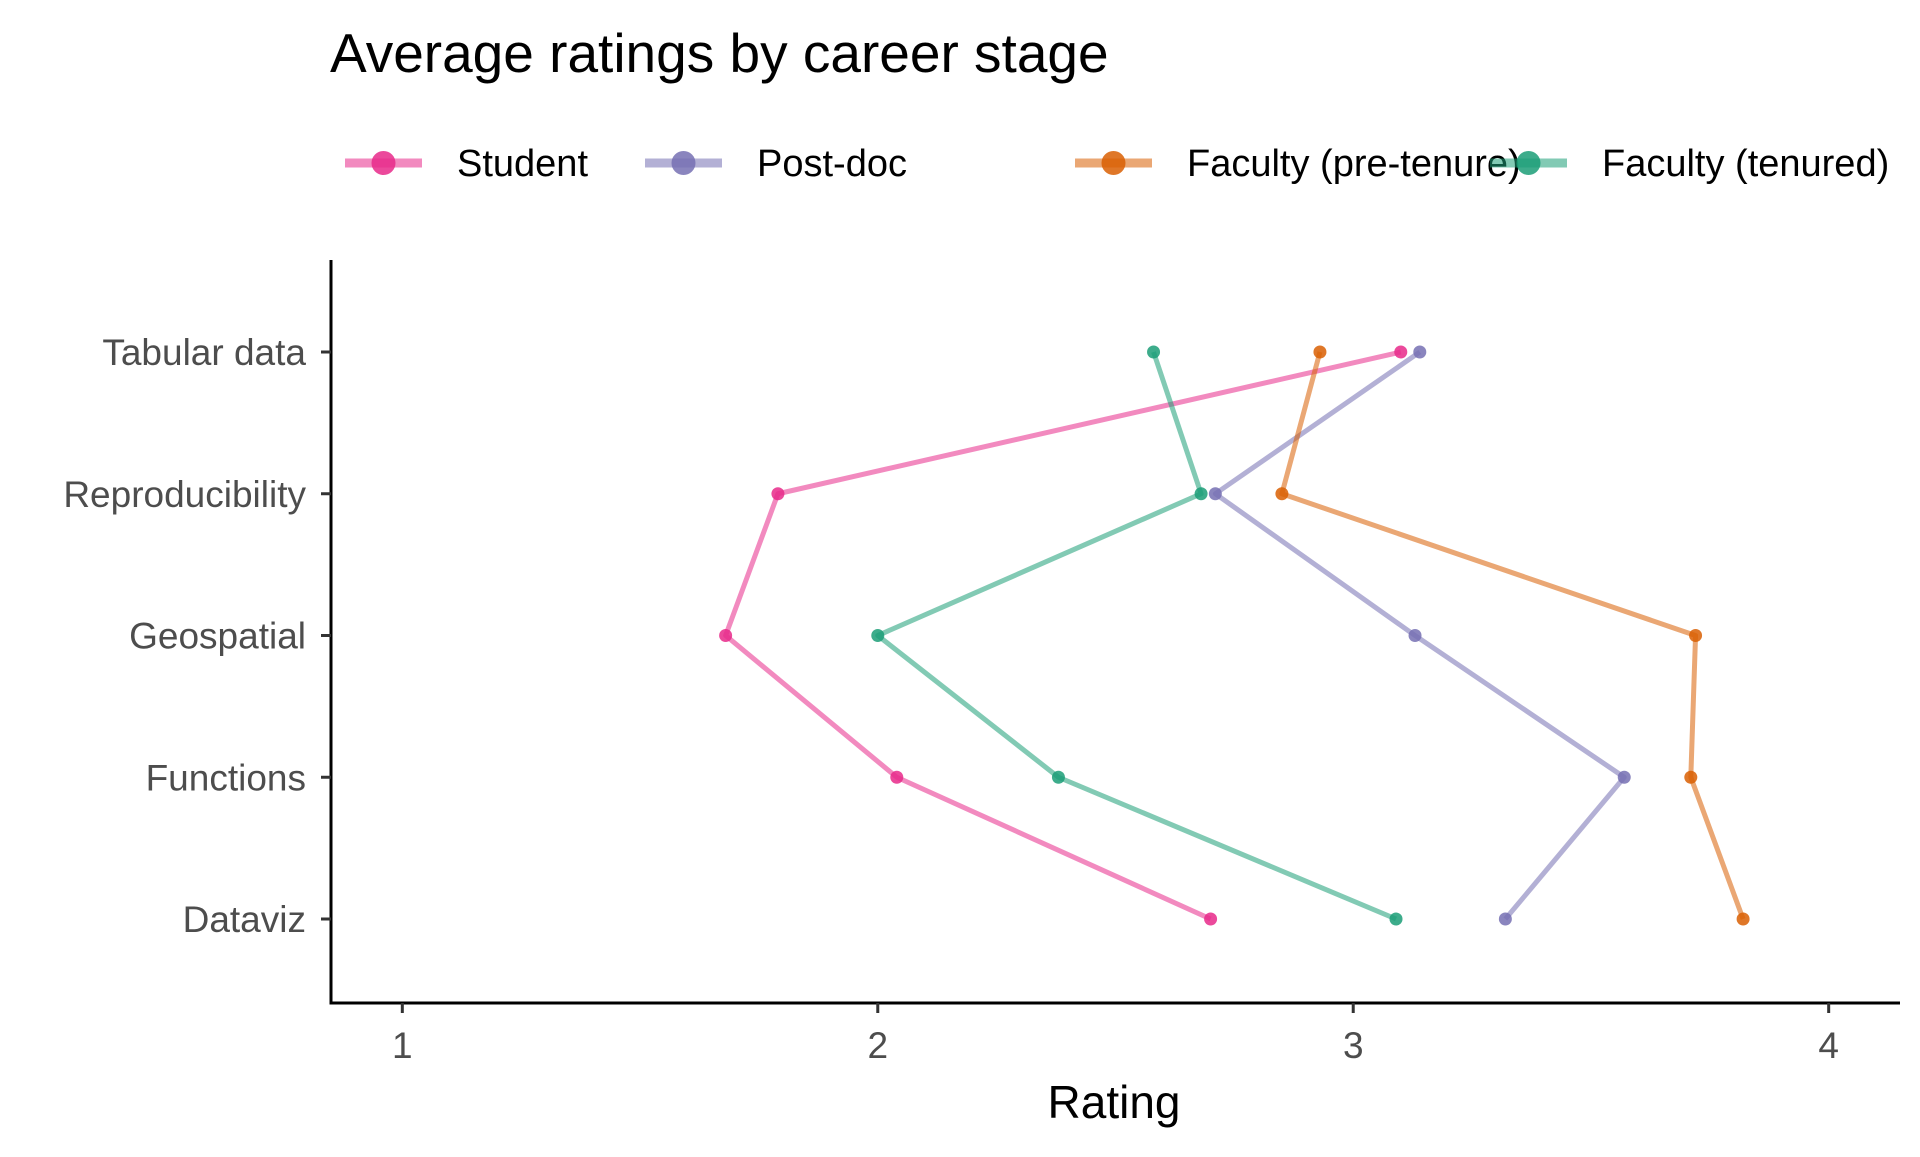 Image resolution: width=1920 pixels, height=1157 pixels. I want to click on data-point-faculty-tenured-dataviz, so click(1396, 919).